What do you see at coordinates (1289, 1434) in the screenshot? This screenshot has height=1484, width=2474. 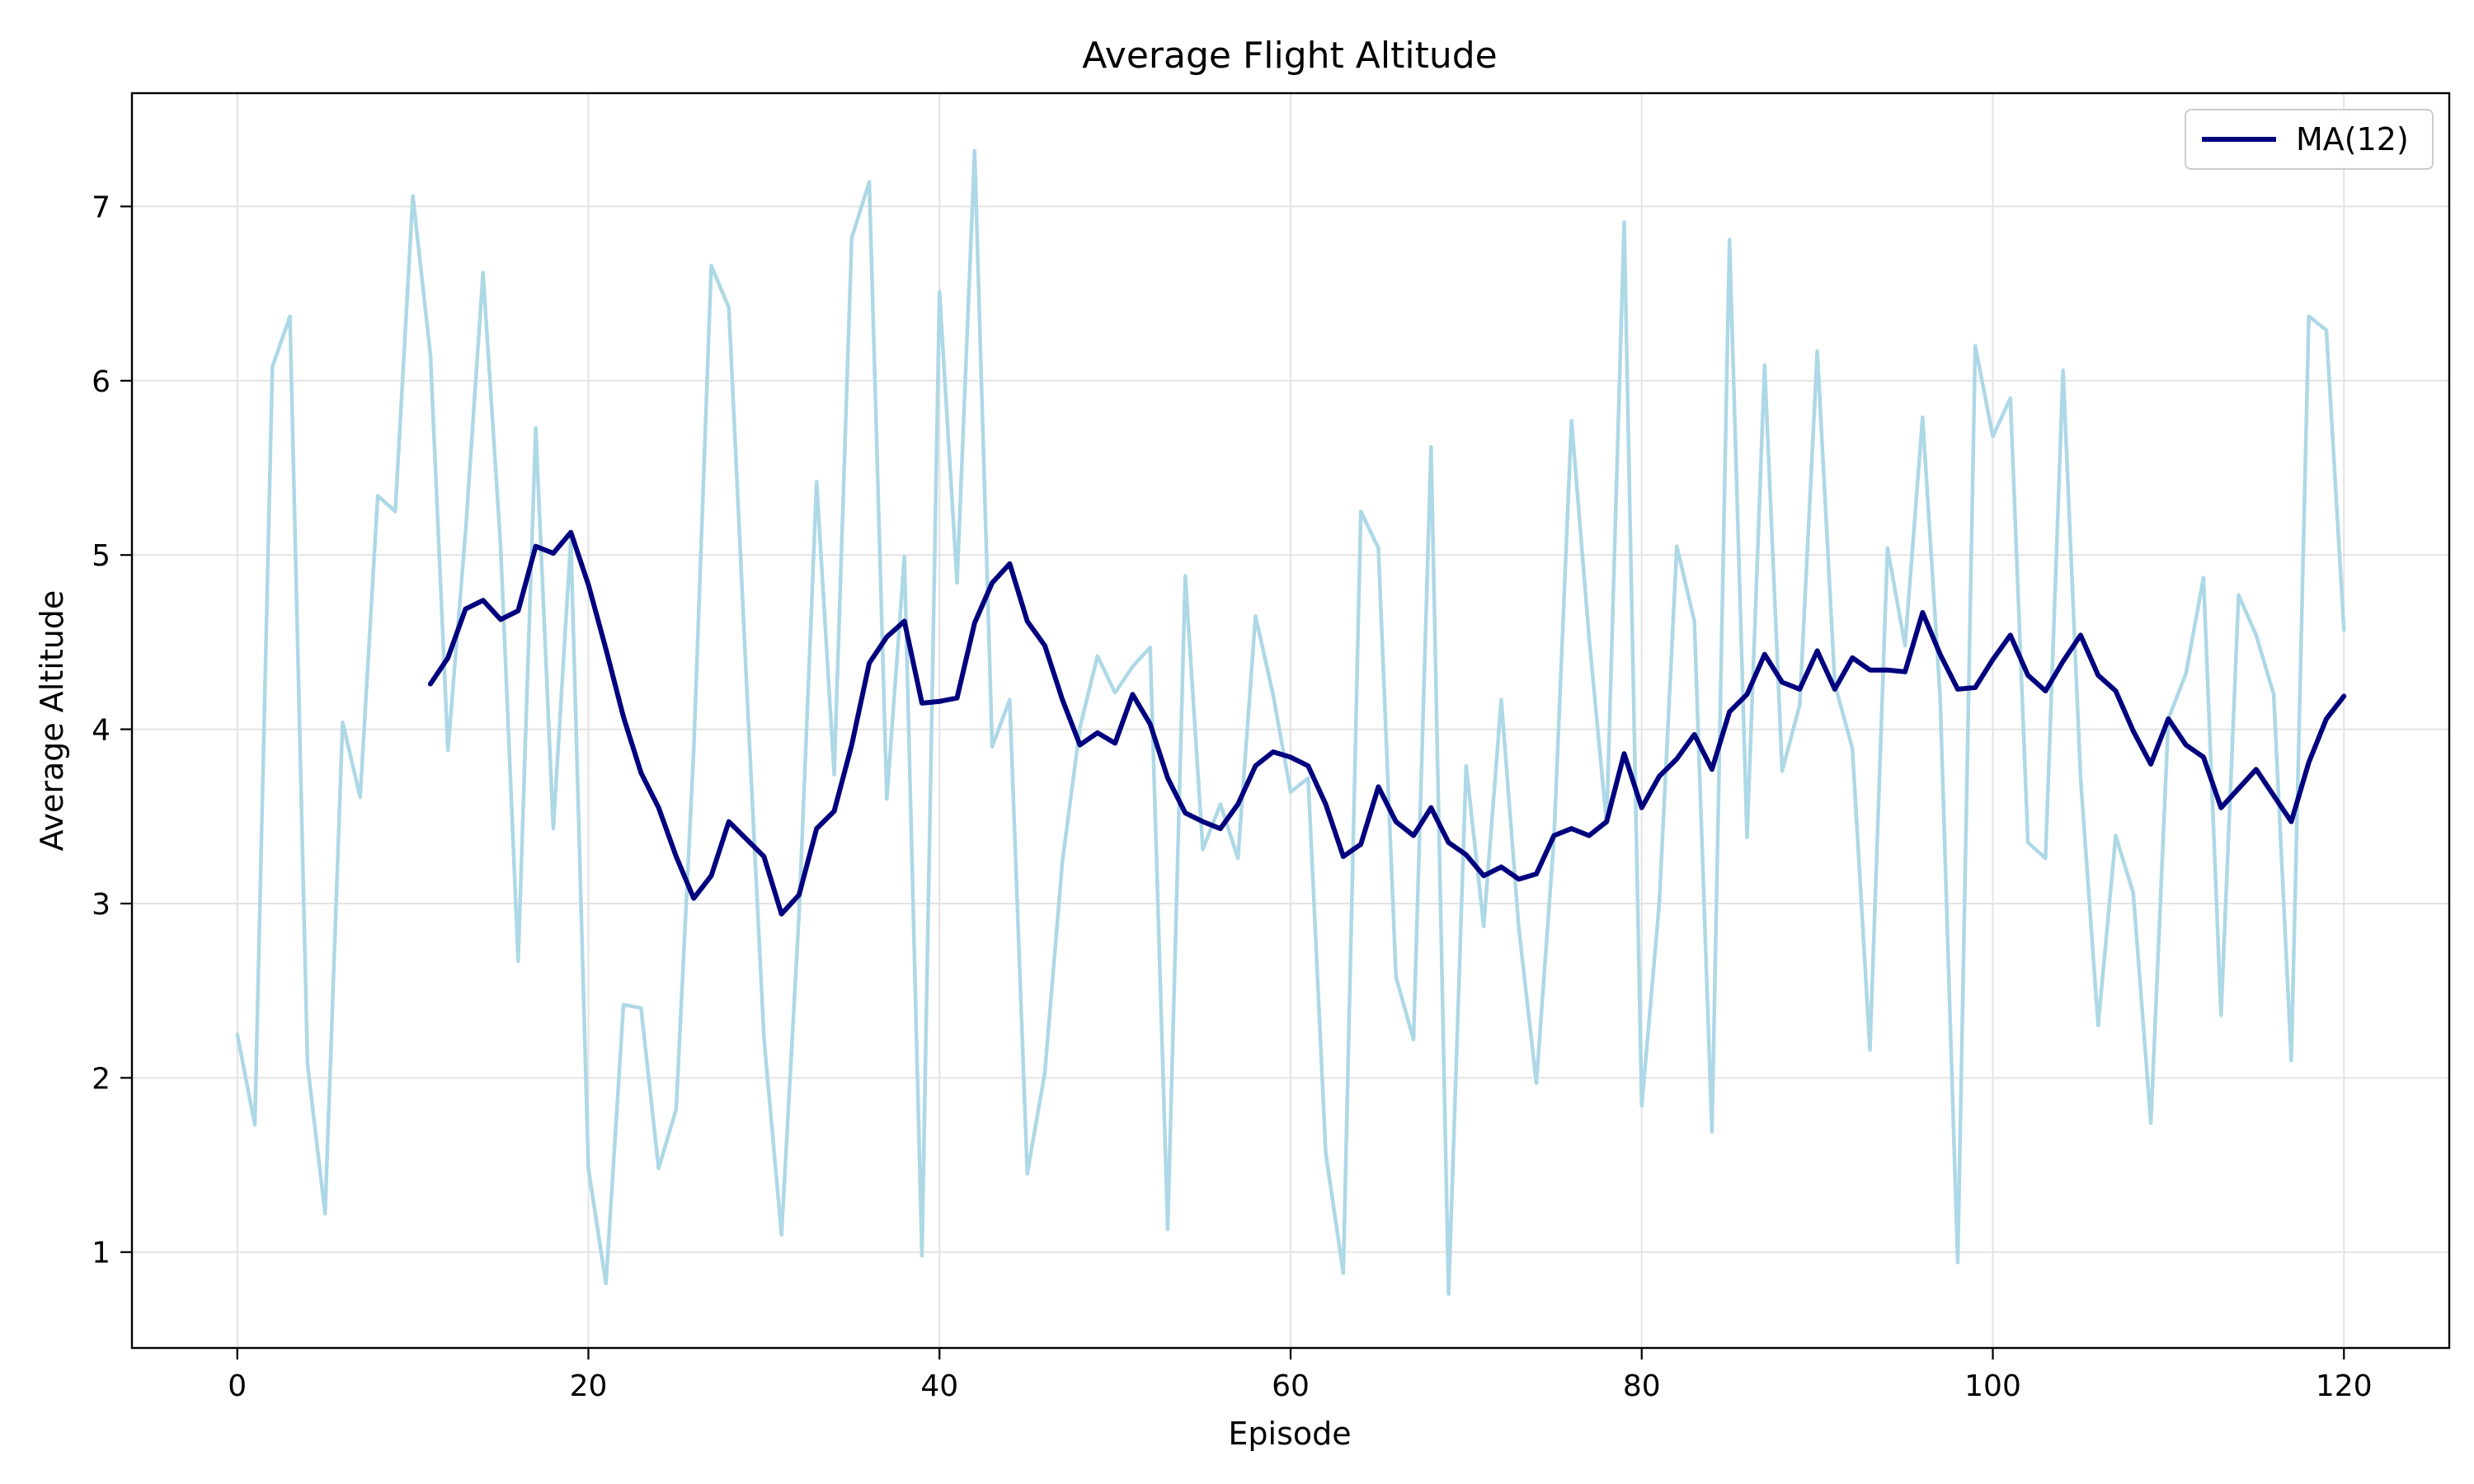 I see `x-axis-label: Episode` at bounding box center [1289, 1434].